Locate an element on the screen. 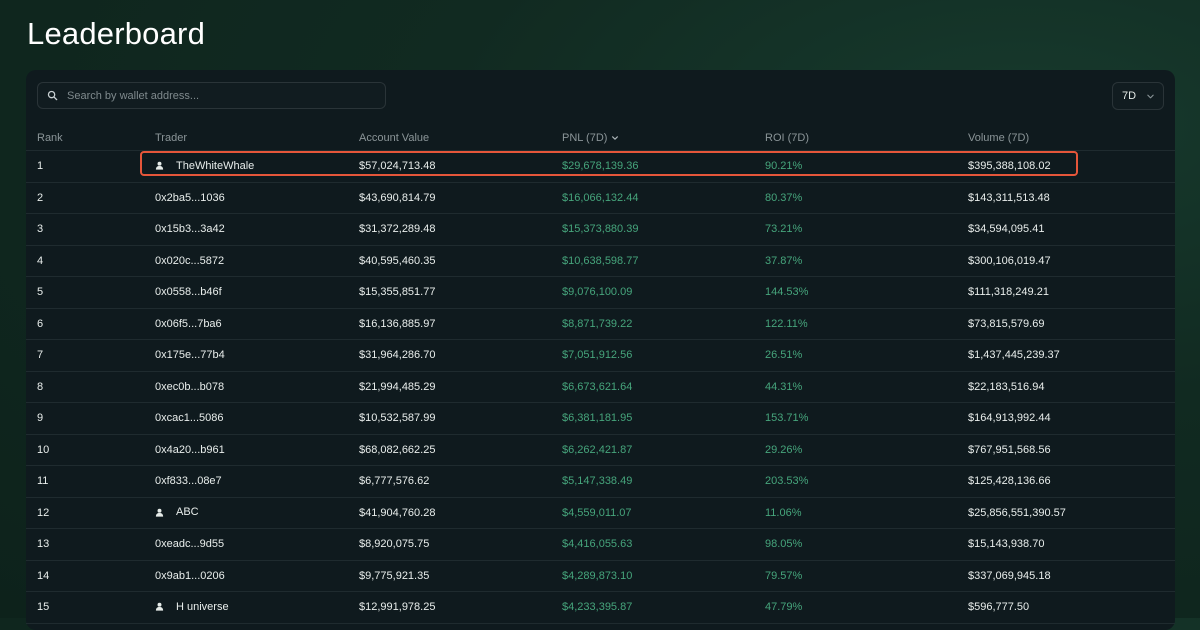  roi-cell: 153.71% is located at coordinates (866, 418).